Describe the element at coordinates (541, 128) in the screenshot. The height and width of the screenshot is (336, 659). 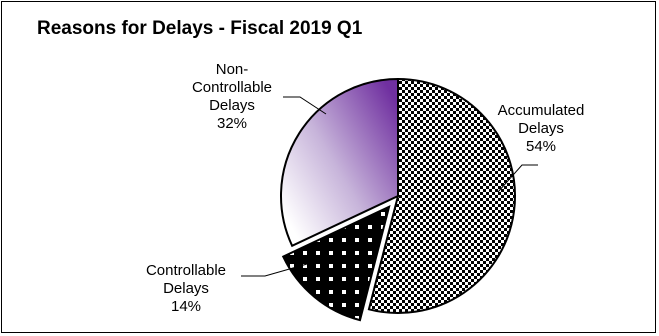
I see `data-label-accumulated-delays: Accumulated Delays 54%` at that location.